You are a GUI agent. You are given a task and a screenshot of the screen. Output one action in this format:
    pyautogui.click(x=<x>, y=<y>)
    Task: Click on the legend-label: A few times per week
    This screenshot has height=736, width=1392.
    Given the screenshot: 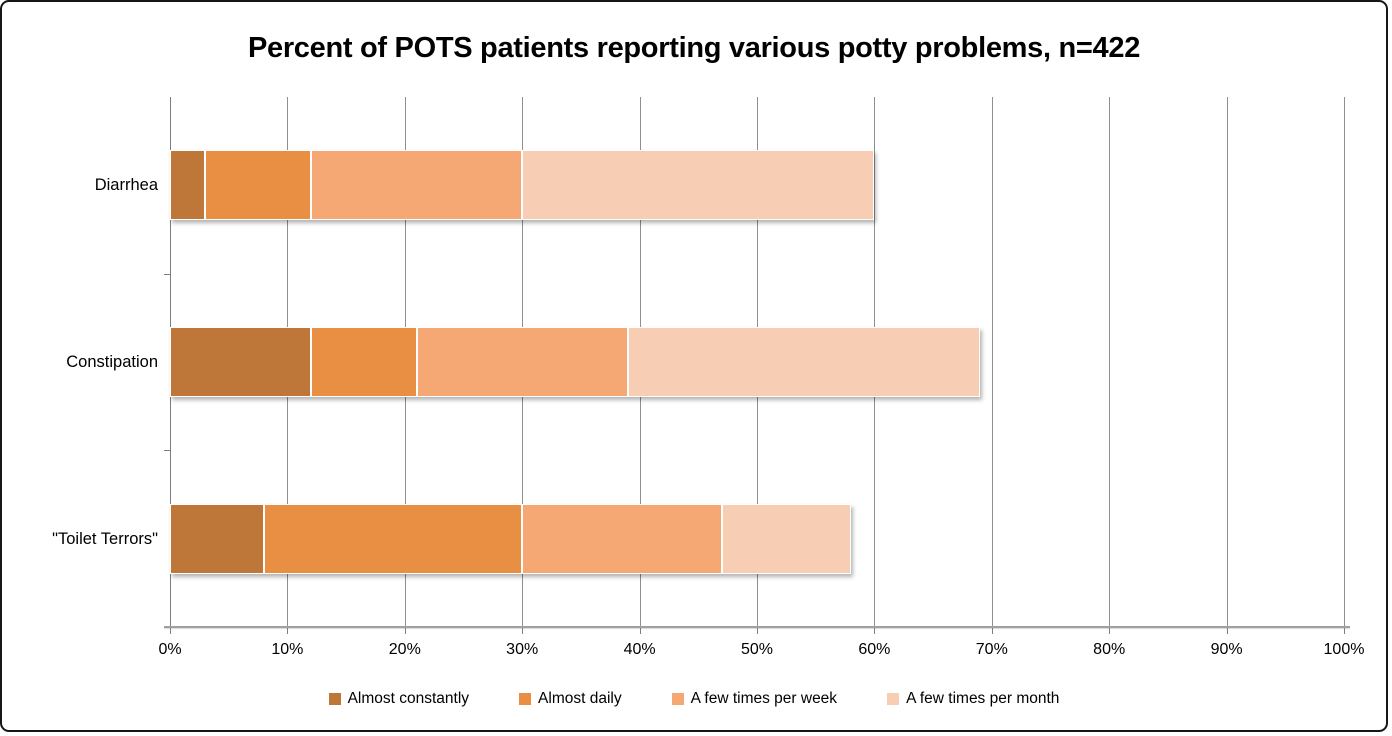 What is the action you would take?
    pyautogui.click(x=764, y=698)
    